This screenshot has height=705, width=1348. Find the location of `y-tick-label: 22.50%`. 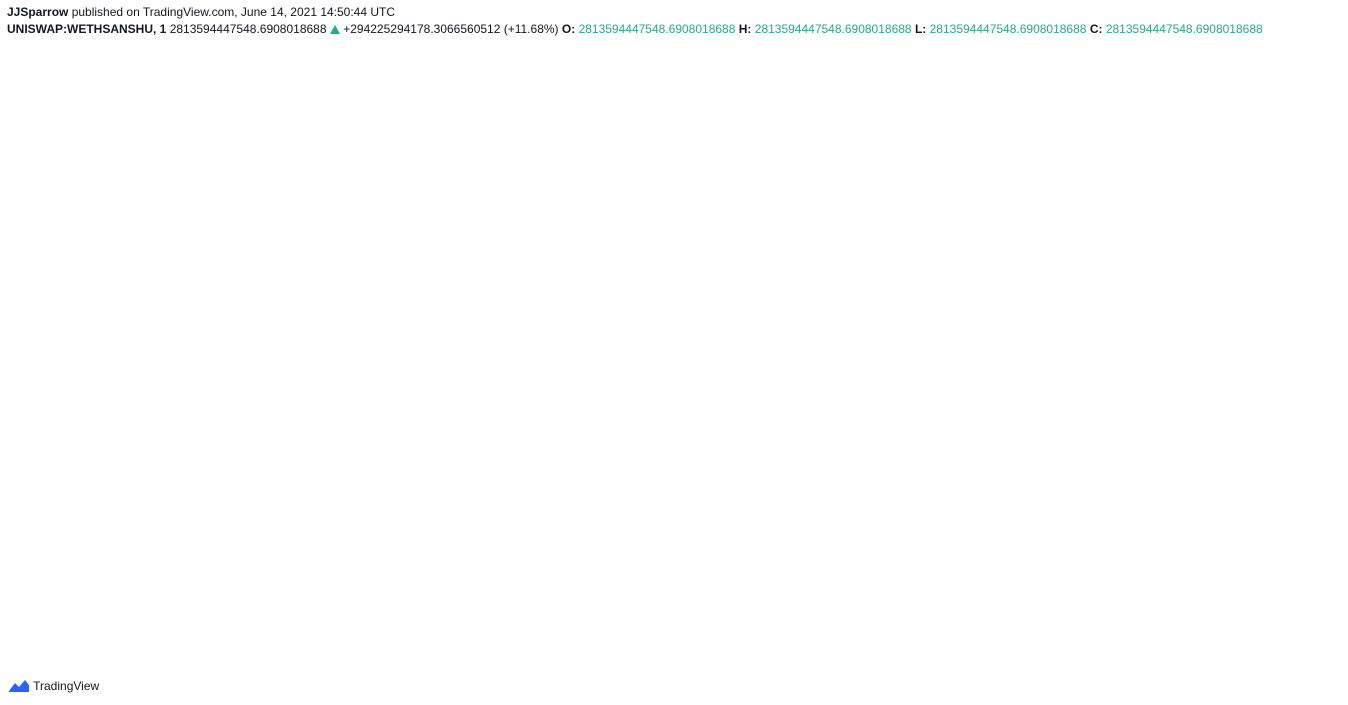

y-tick-label: 22.50% is located at coordinates (1307, 156).